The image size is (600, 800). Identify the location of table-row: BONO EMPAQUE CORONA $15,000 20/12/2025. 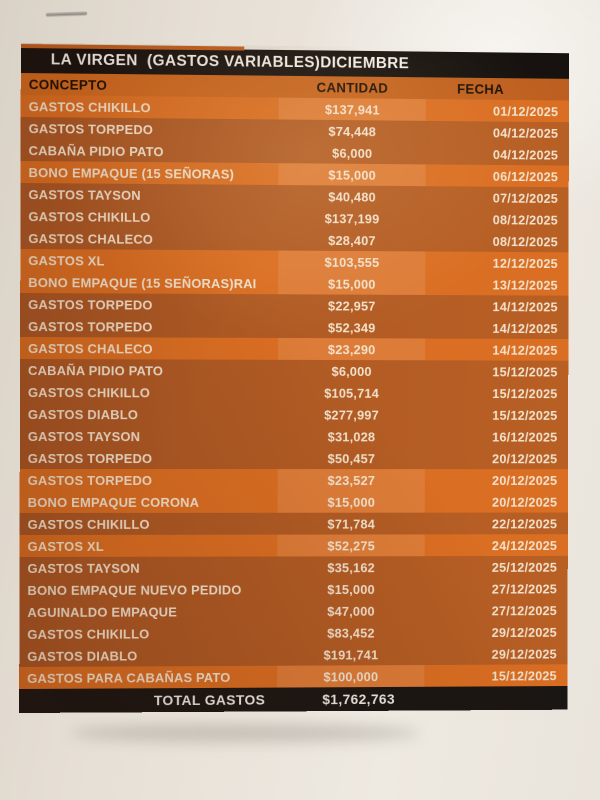
(293, 502).